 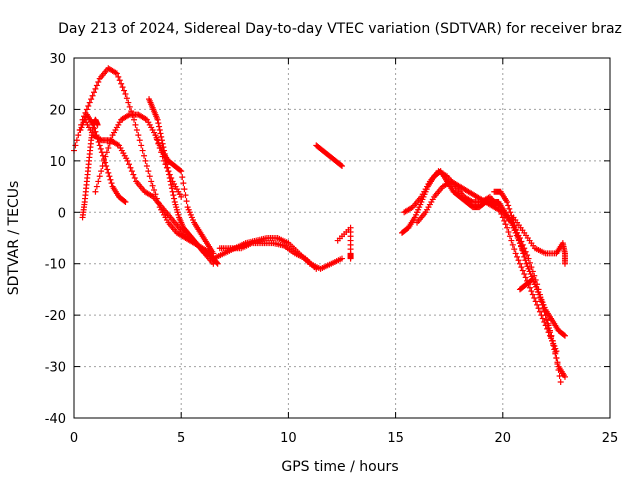 What do you see at coordinates (344, 243) in the screenshot?
I see `series-track-k` at bounding box center [344, 243].